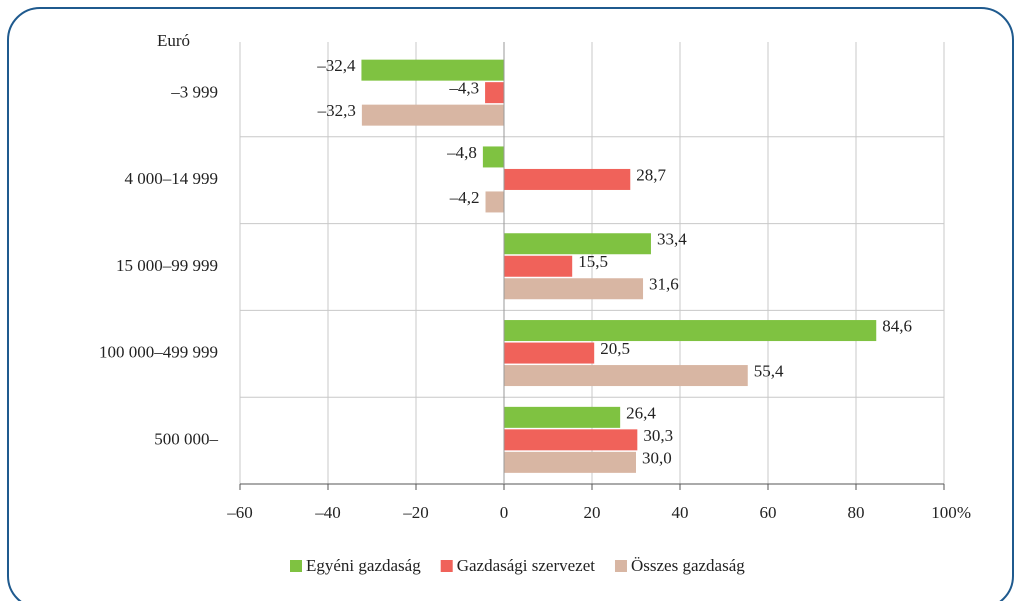 Image resolution: width=1021 pixels, height=601 pixels. What do you see at coordinates (173, 40) in the screenshot?
I see `y-axis-label: Euró` at bounding box center [173, 40].